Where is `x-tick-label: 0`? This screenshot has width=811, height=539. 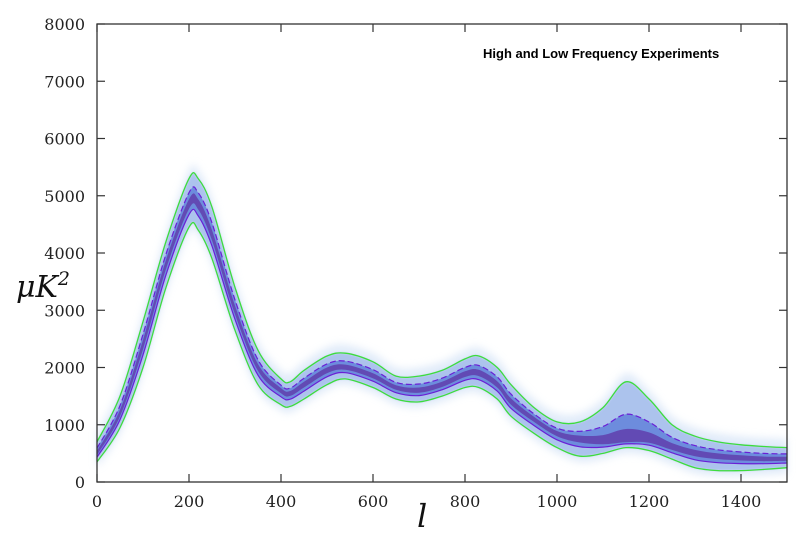
x-tick-label: 0 is located at coordinates (97, 501).